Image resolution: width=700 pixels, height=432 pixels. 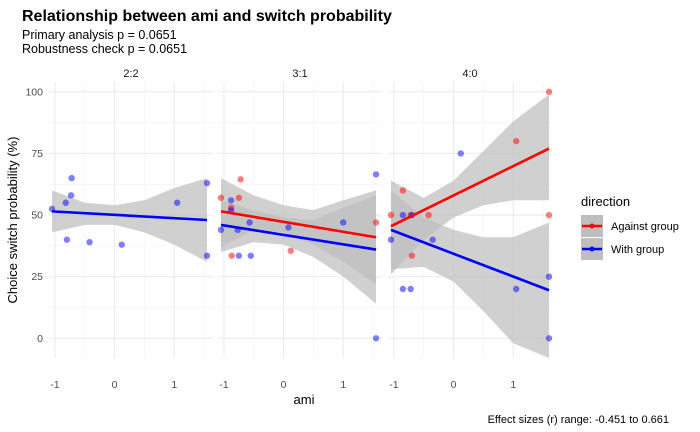 I want to click on legend-label-against-group: Against group, so click(x=645, y=227).